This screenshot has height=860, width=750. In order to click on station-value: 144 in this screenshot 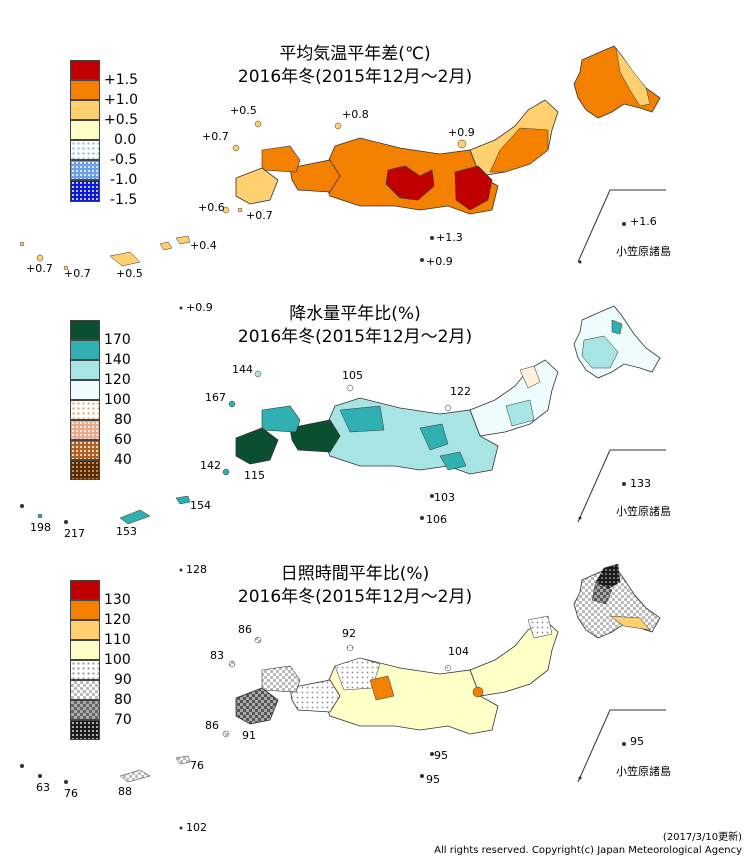, I will do `click(242, 369)`.